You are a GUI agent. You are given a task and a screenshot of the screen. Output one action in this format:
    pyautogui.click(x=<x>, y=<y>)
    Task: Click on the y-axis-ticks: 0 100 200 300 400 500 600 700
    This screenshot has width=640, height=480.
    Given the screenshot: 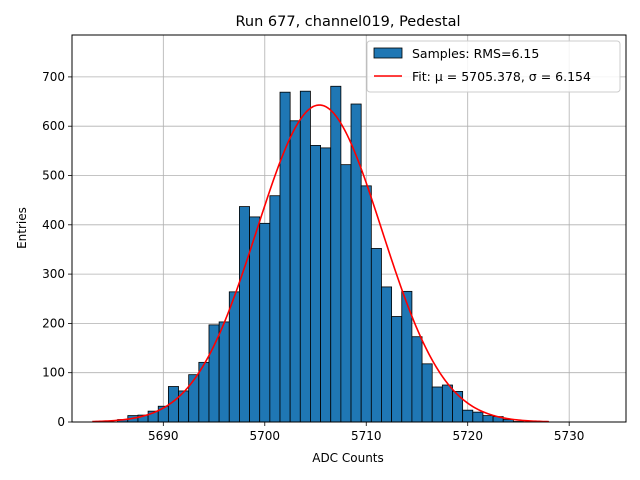 What is the action you would take?
    pyautogui.click(x=57, y=249)
    